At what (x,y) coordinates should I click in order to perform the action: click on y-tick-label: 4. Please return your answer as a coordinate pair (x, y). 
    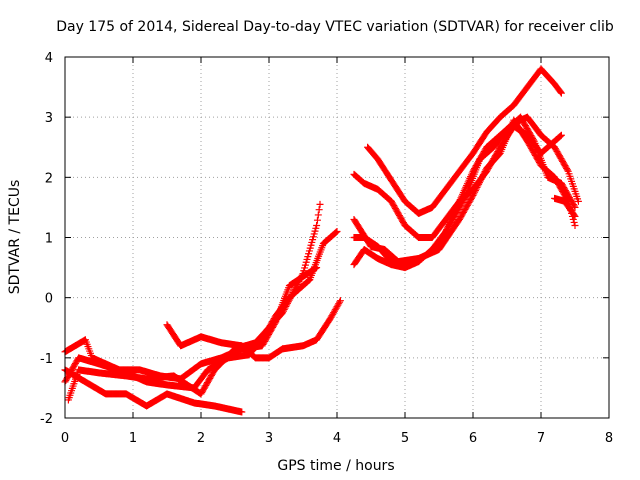
    Looking at the image, I should click on (49, 58).